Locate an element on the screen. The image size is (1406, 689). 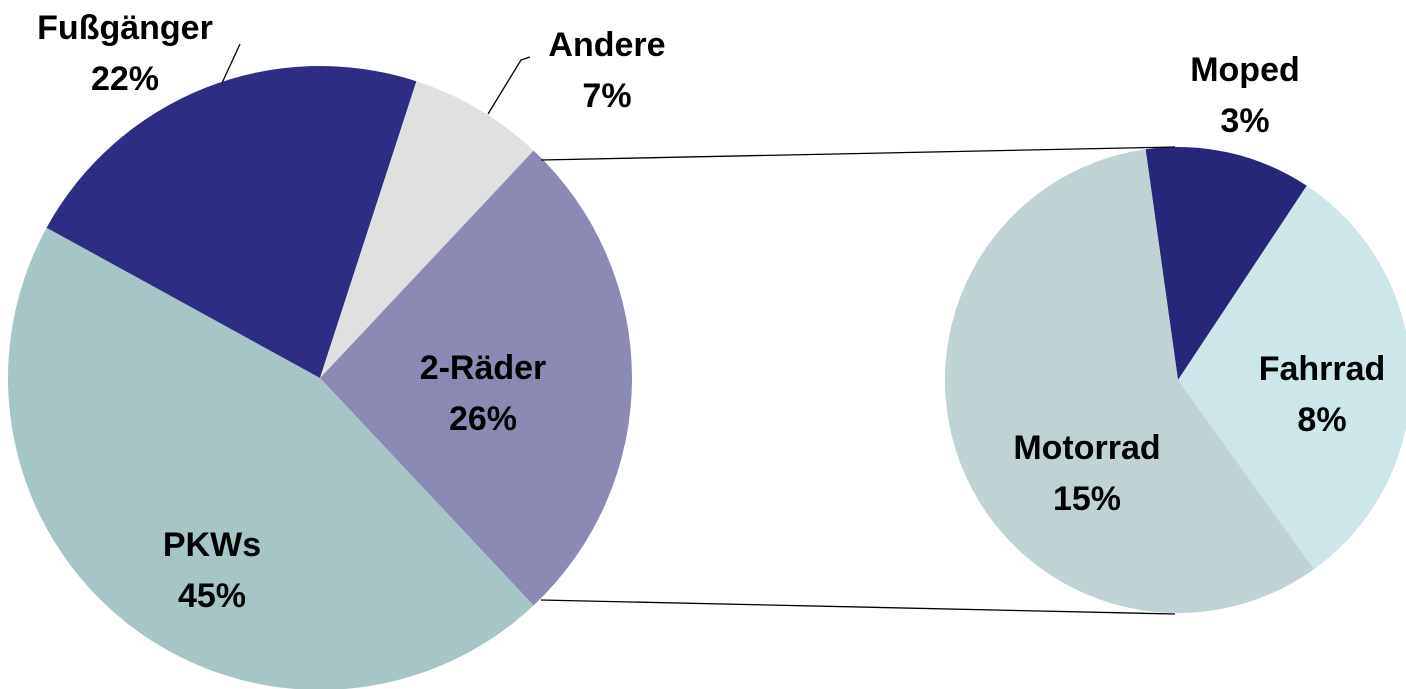
slice-value-label: 15% is located at coordinates (1087, 499).